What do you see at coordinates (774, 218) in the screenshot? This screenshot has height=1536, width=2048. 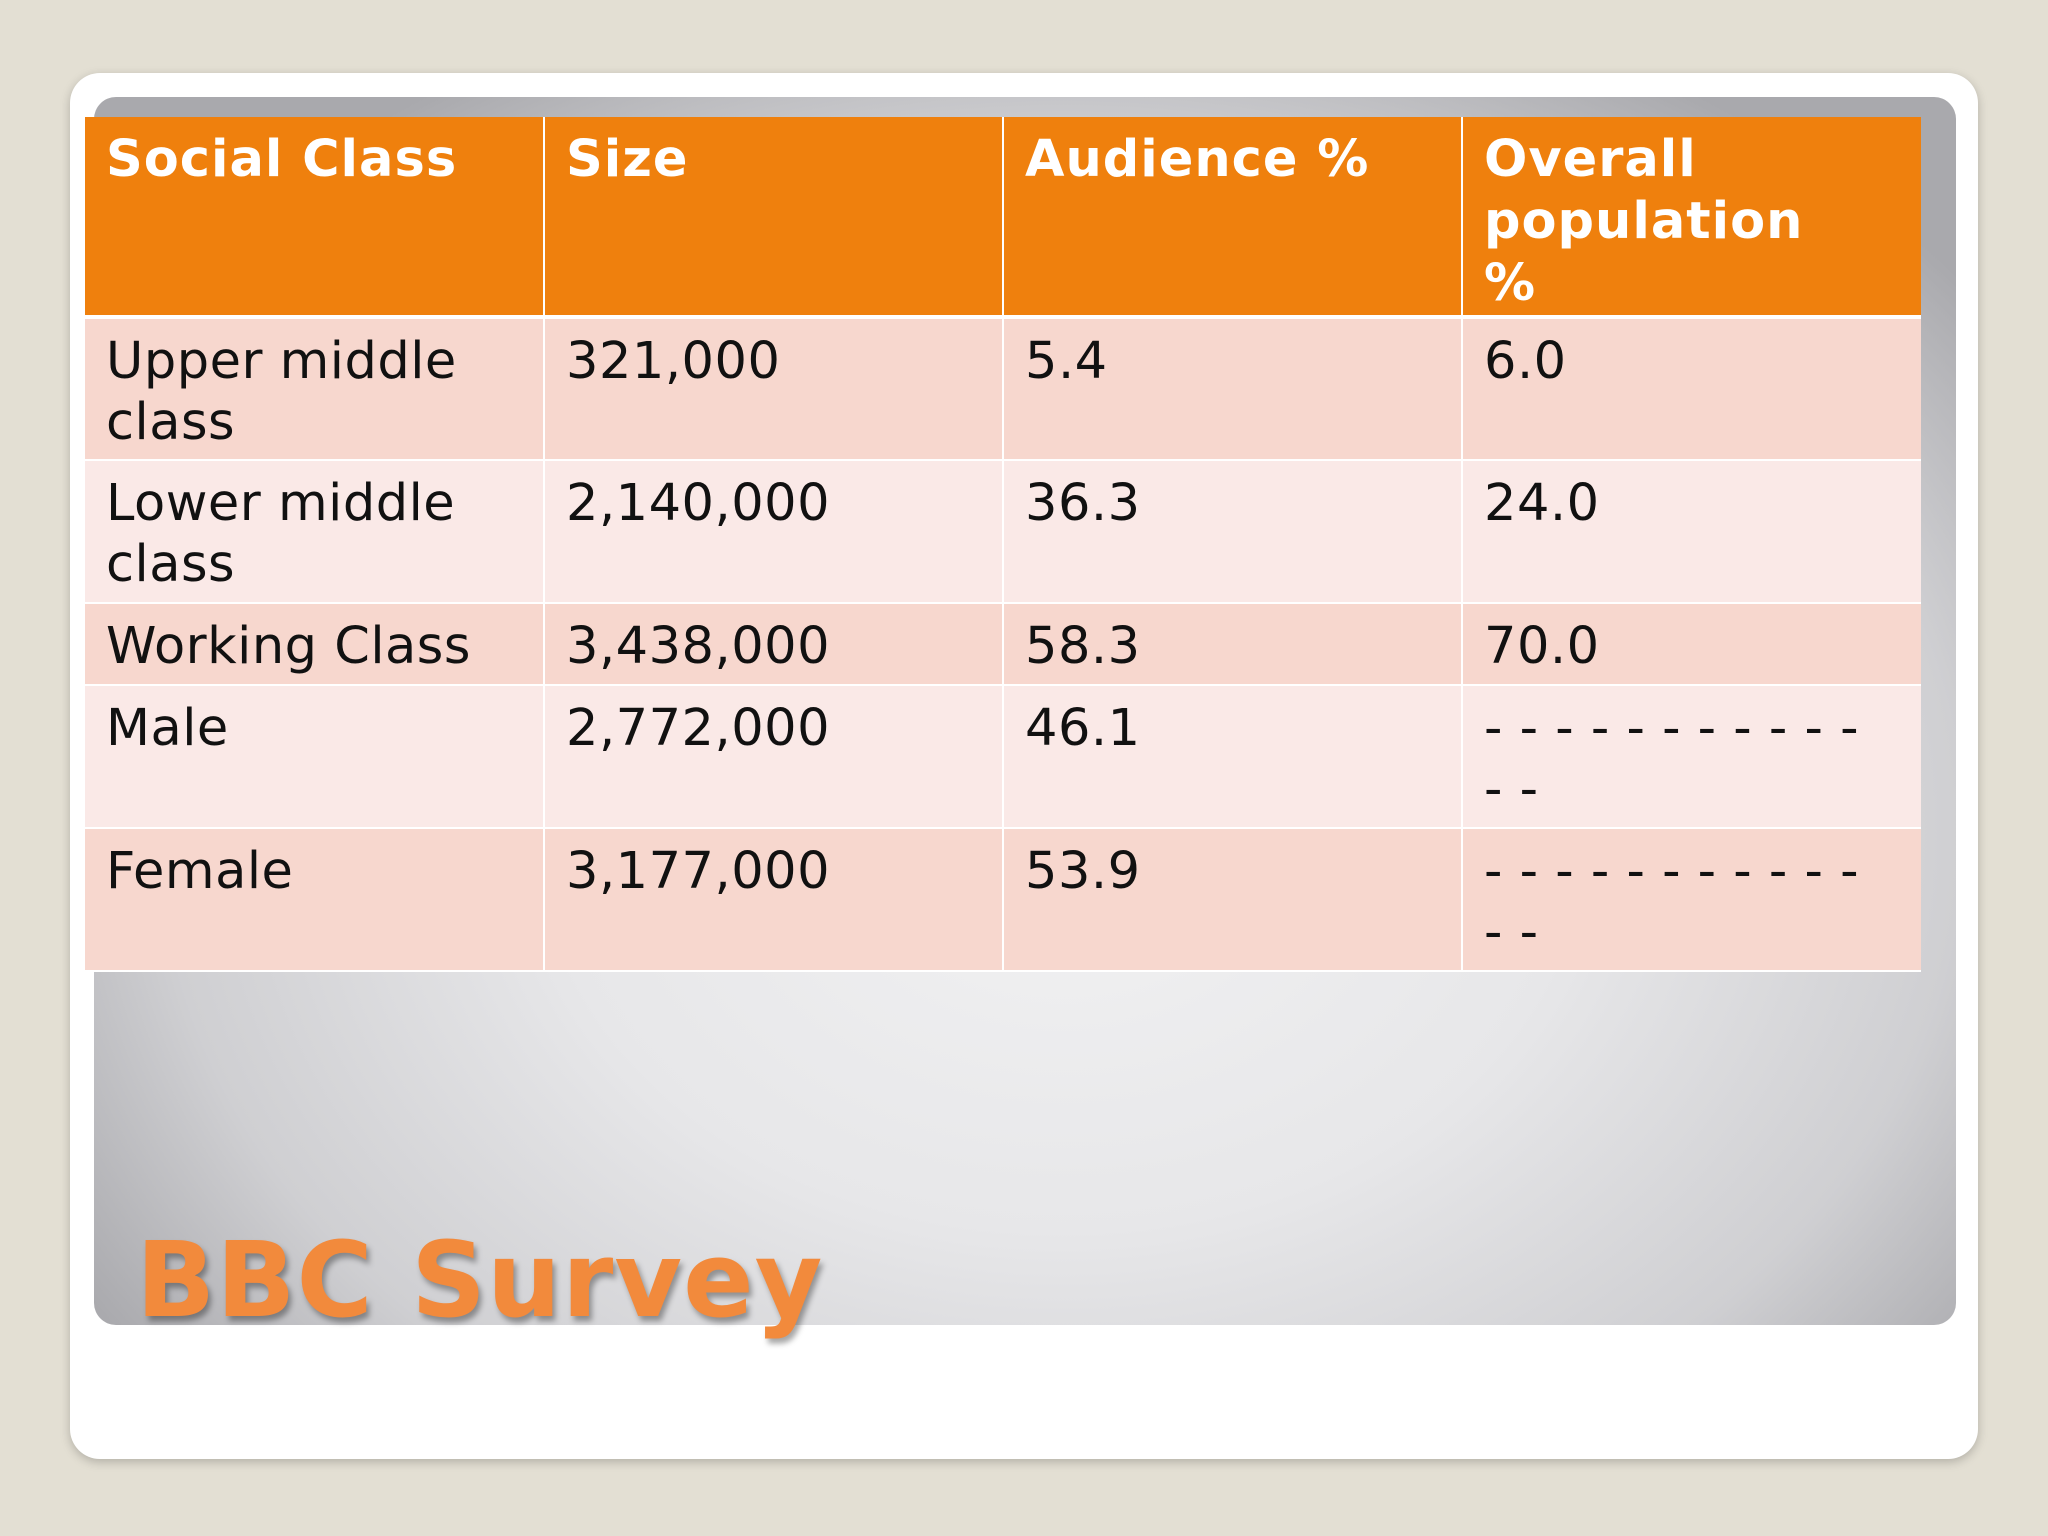 I see `header-size: Size` at bounding box center [774, 218].